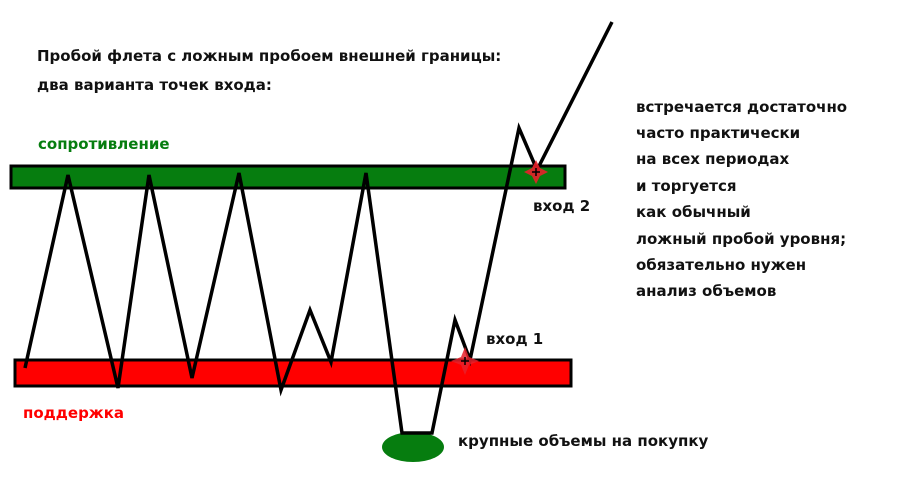  Describe the element at coordinates (562, 206) in the screenshot. I see `entry-2-label: вход 2` at that location.